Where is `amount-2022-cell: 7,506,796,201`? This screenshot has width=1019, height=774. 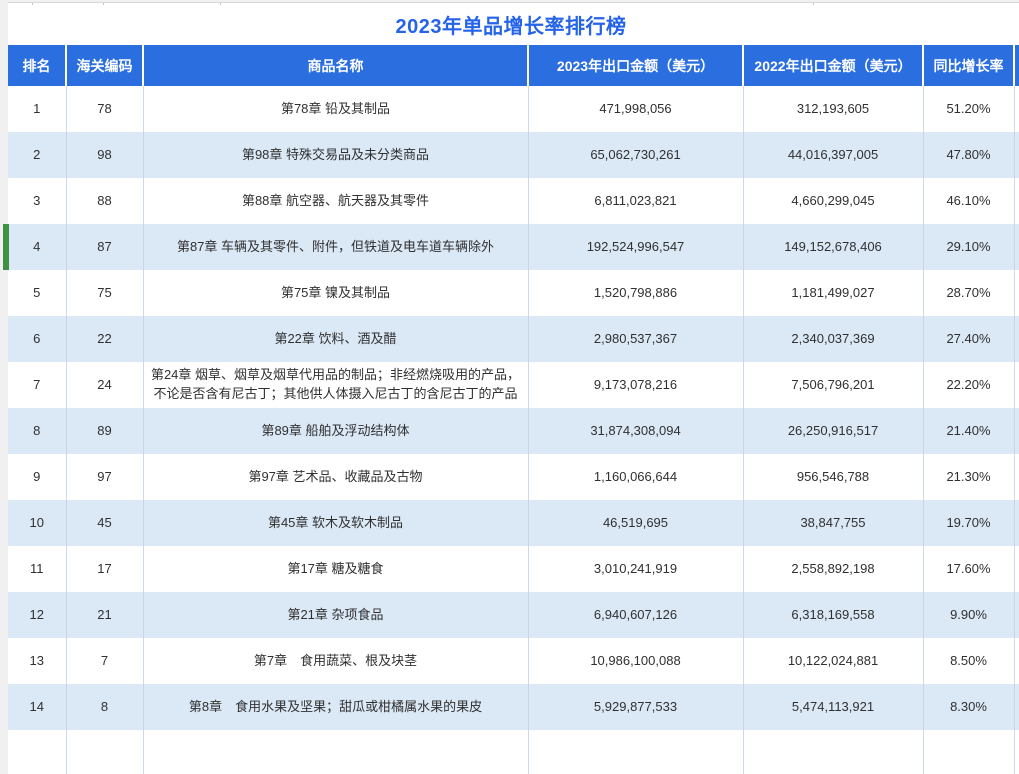
amount-2022-cell: 7,506,796,201 is located at coordinates (833, 385).